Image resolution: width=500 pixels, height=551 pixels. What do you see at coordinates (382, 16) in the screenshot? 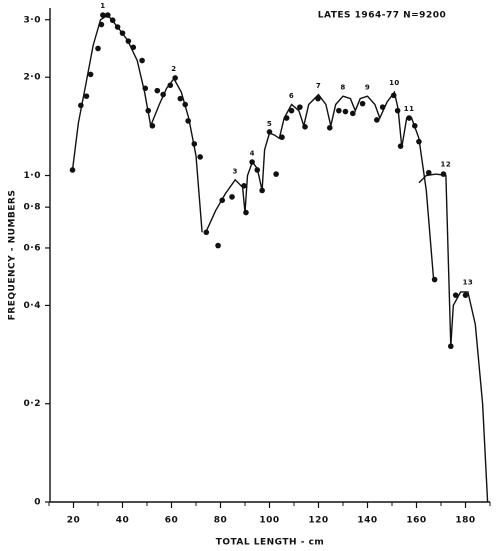
I see `chart-title: LATES 1964-77 N=9200` at bounding box center [382, 16].